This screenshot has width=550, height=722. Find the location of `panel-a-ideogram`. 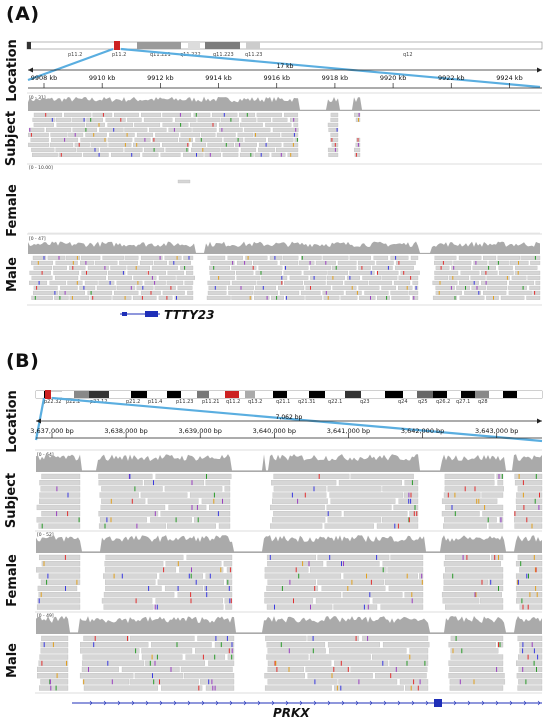

panel-a-ideogram is located at coordinates (284, 45).